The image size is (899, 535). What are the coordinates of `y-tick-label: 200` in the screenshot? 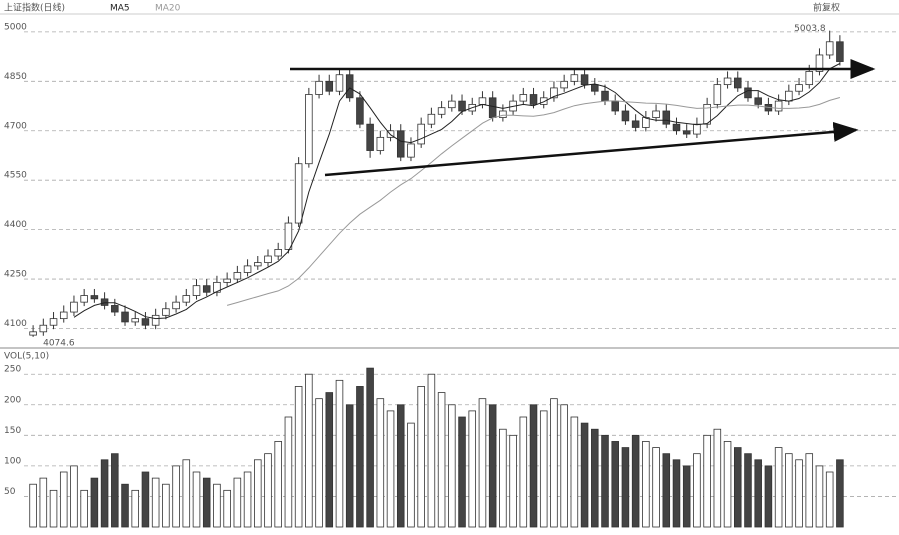 It's located at (12, 400).